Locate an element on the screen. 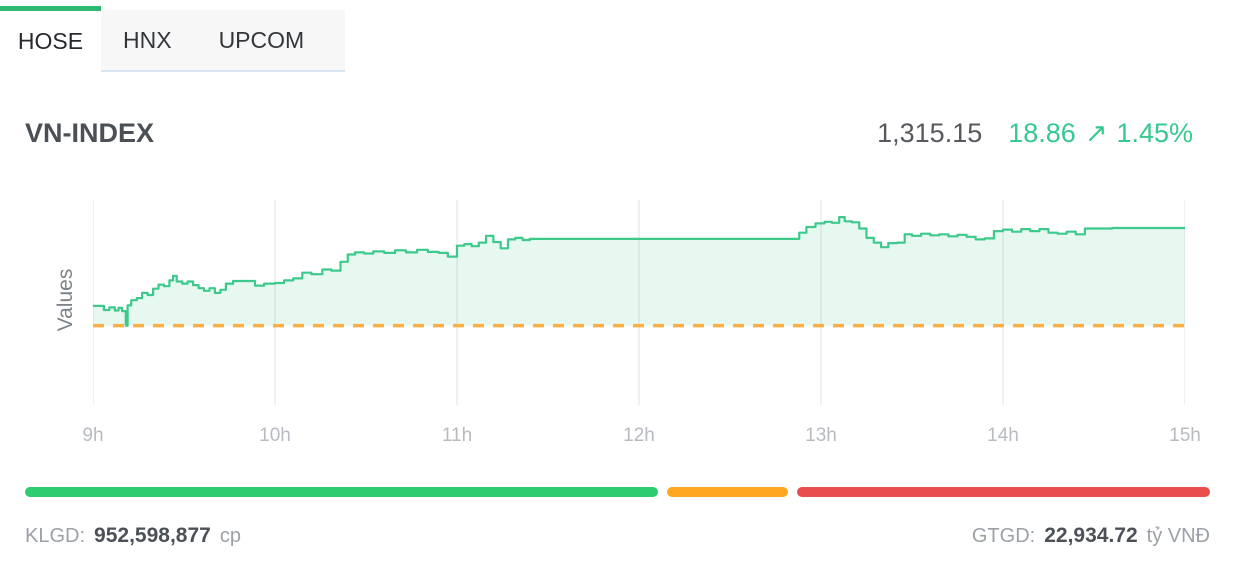  up-arrow-icon: ↗ is located at coordinates (1096, 133).